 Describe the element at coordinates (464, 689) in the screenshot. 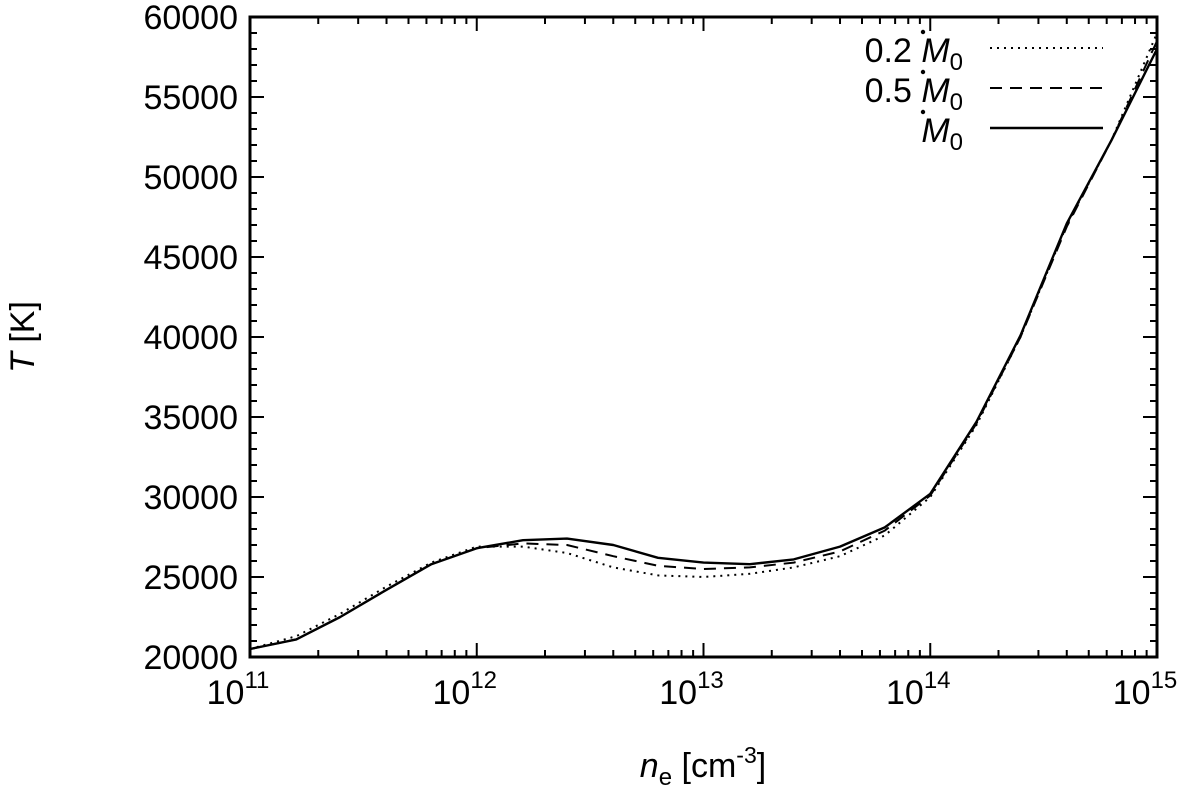

I see `x-tick-label: 1012` at that location.